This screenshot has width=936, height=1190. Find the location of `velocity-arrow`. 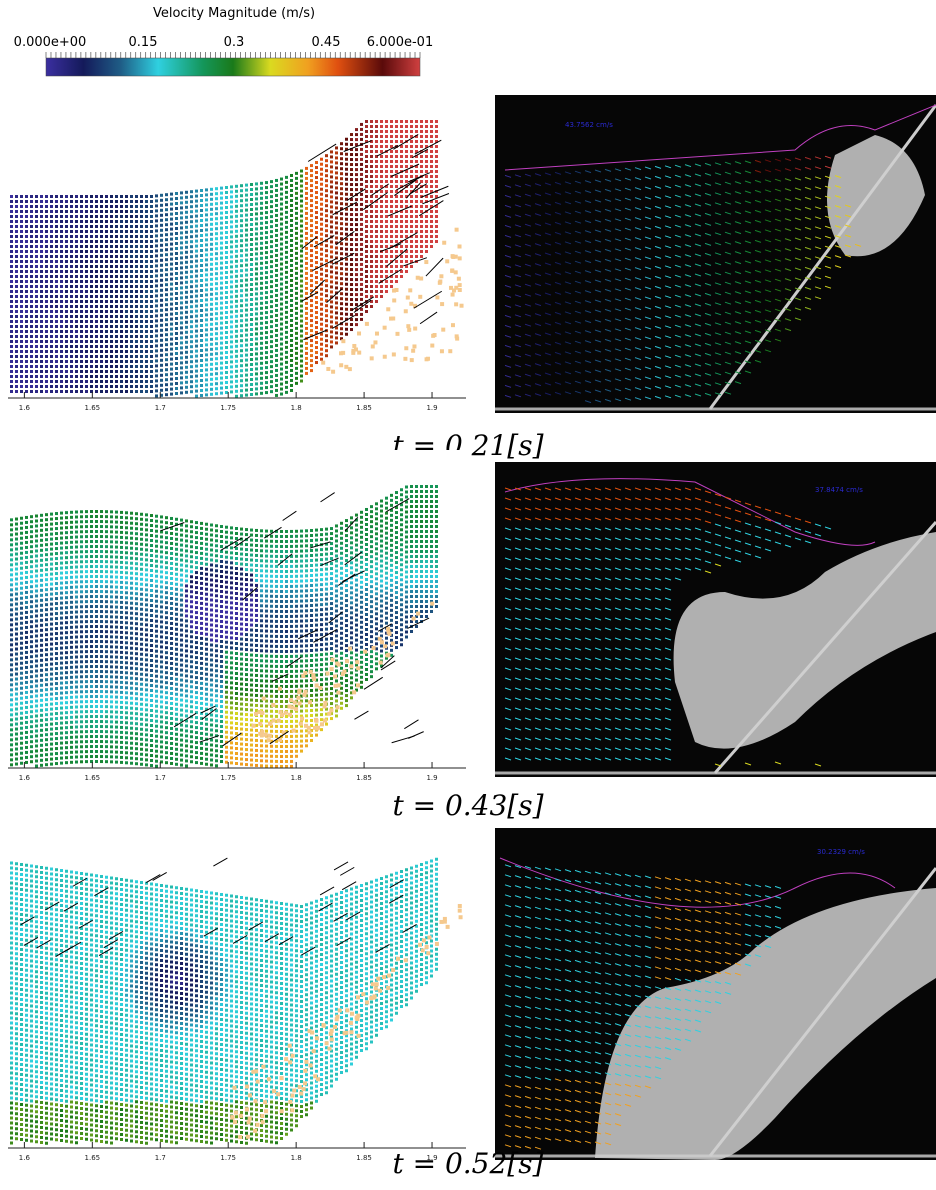

velocity-arrow is located at coordinates (362, 306).